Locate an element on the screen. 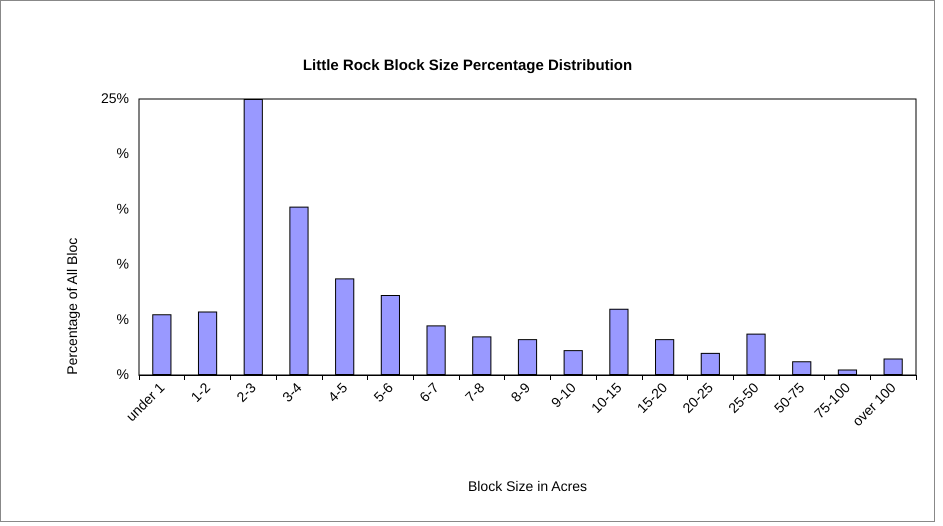  x-tick-label: 3-4 is located at coordinates (292, 392).